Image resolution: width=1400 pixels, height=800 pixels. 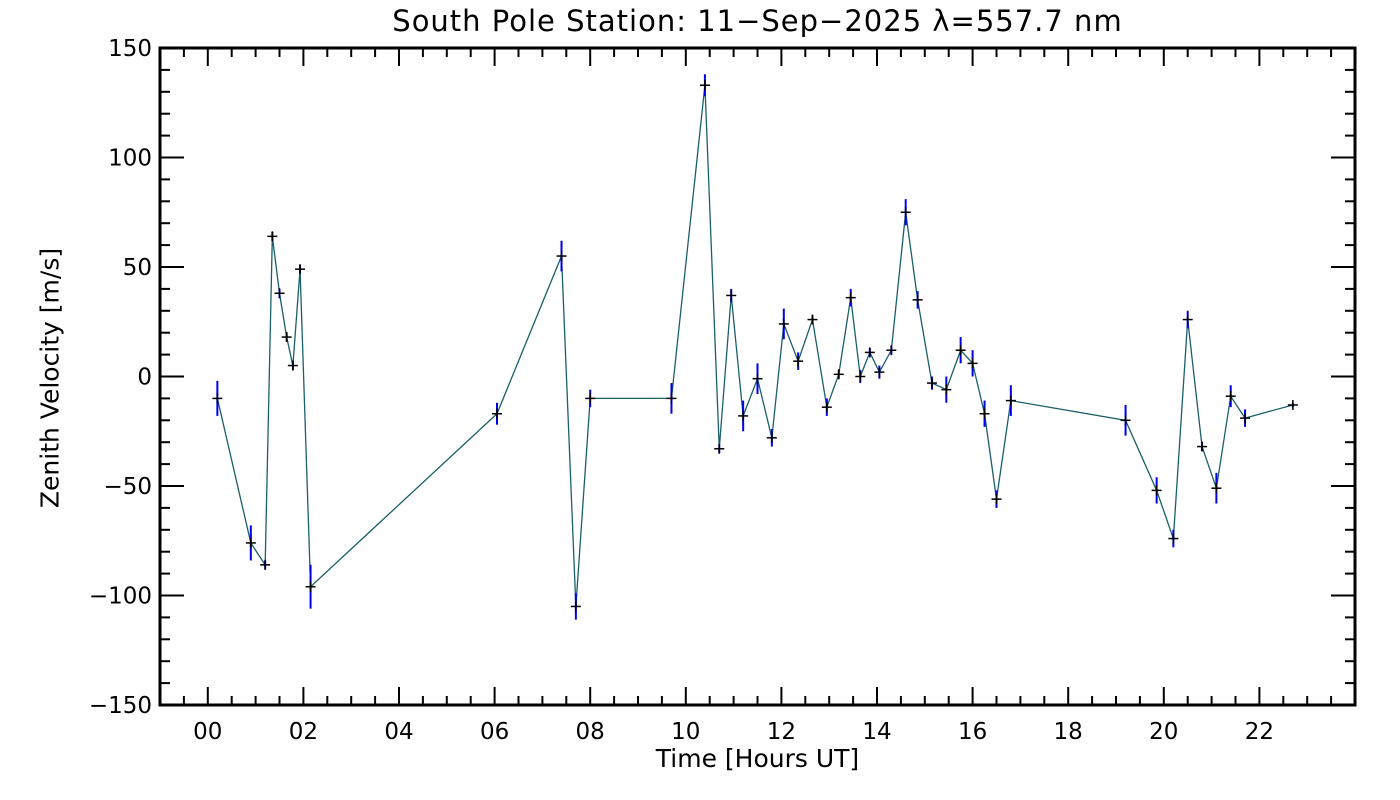 What do you see at coordinates (1163, 732) in the screenshot?
I see `x-tick-label: 20` at bounding box center [1163, 732].